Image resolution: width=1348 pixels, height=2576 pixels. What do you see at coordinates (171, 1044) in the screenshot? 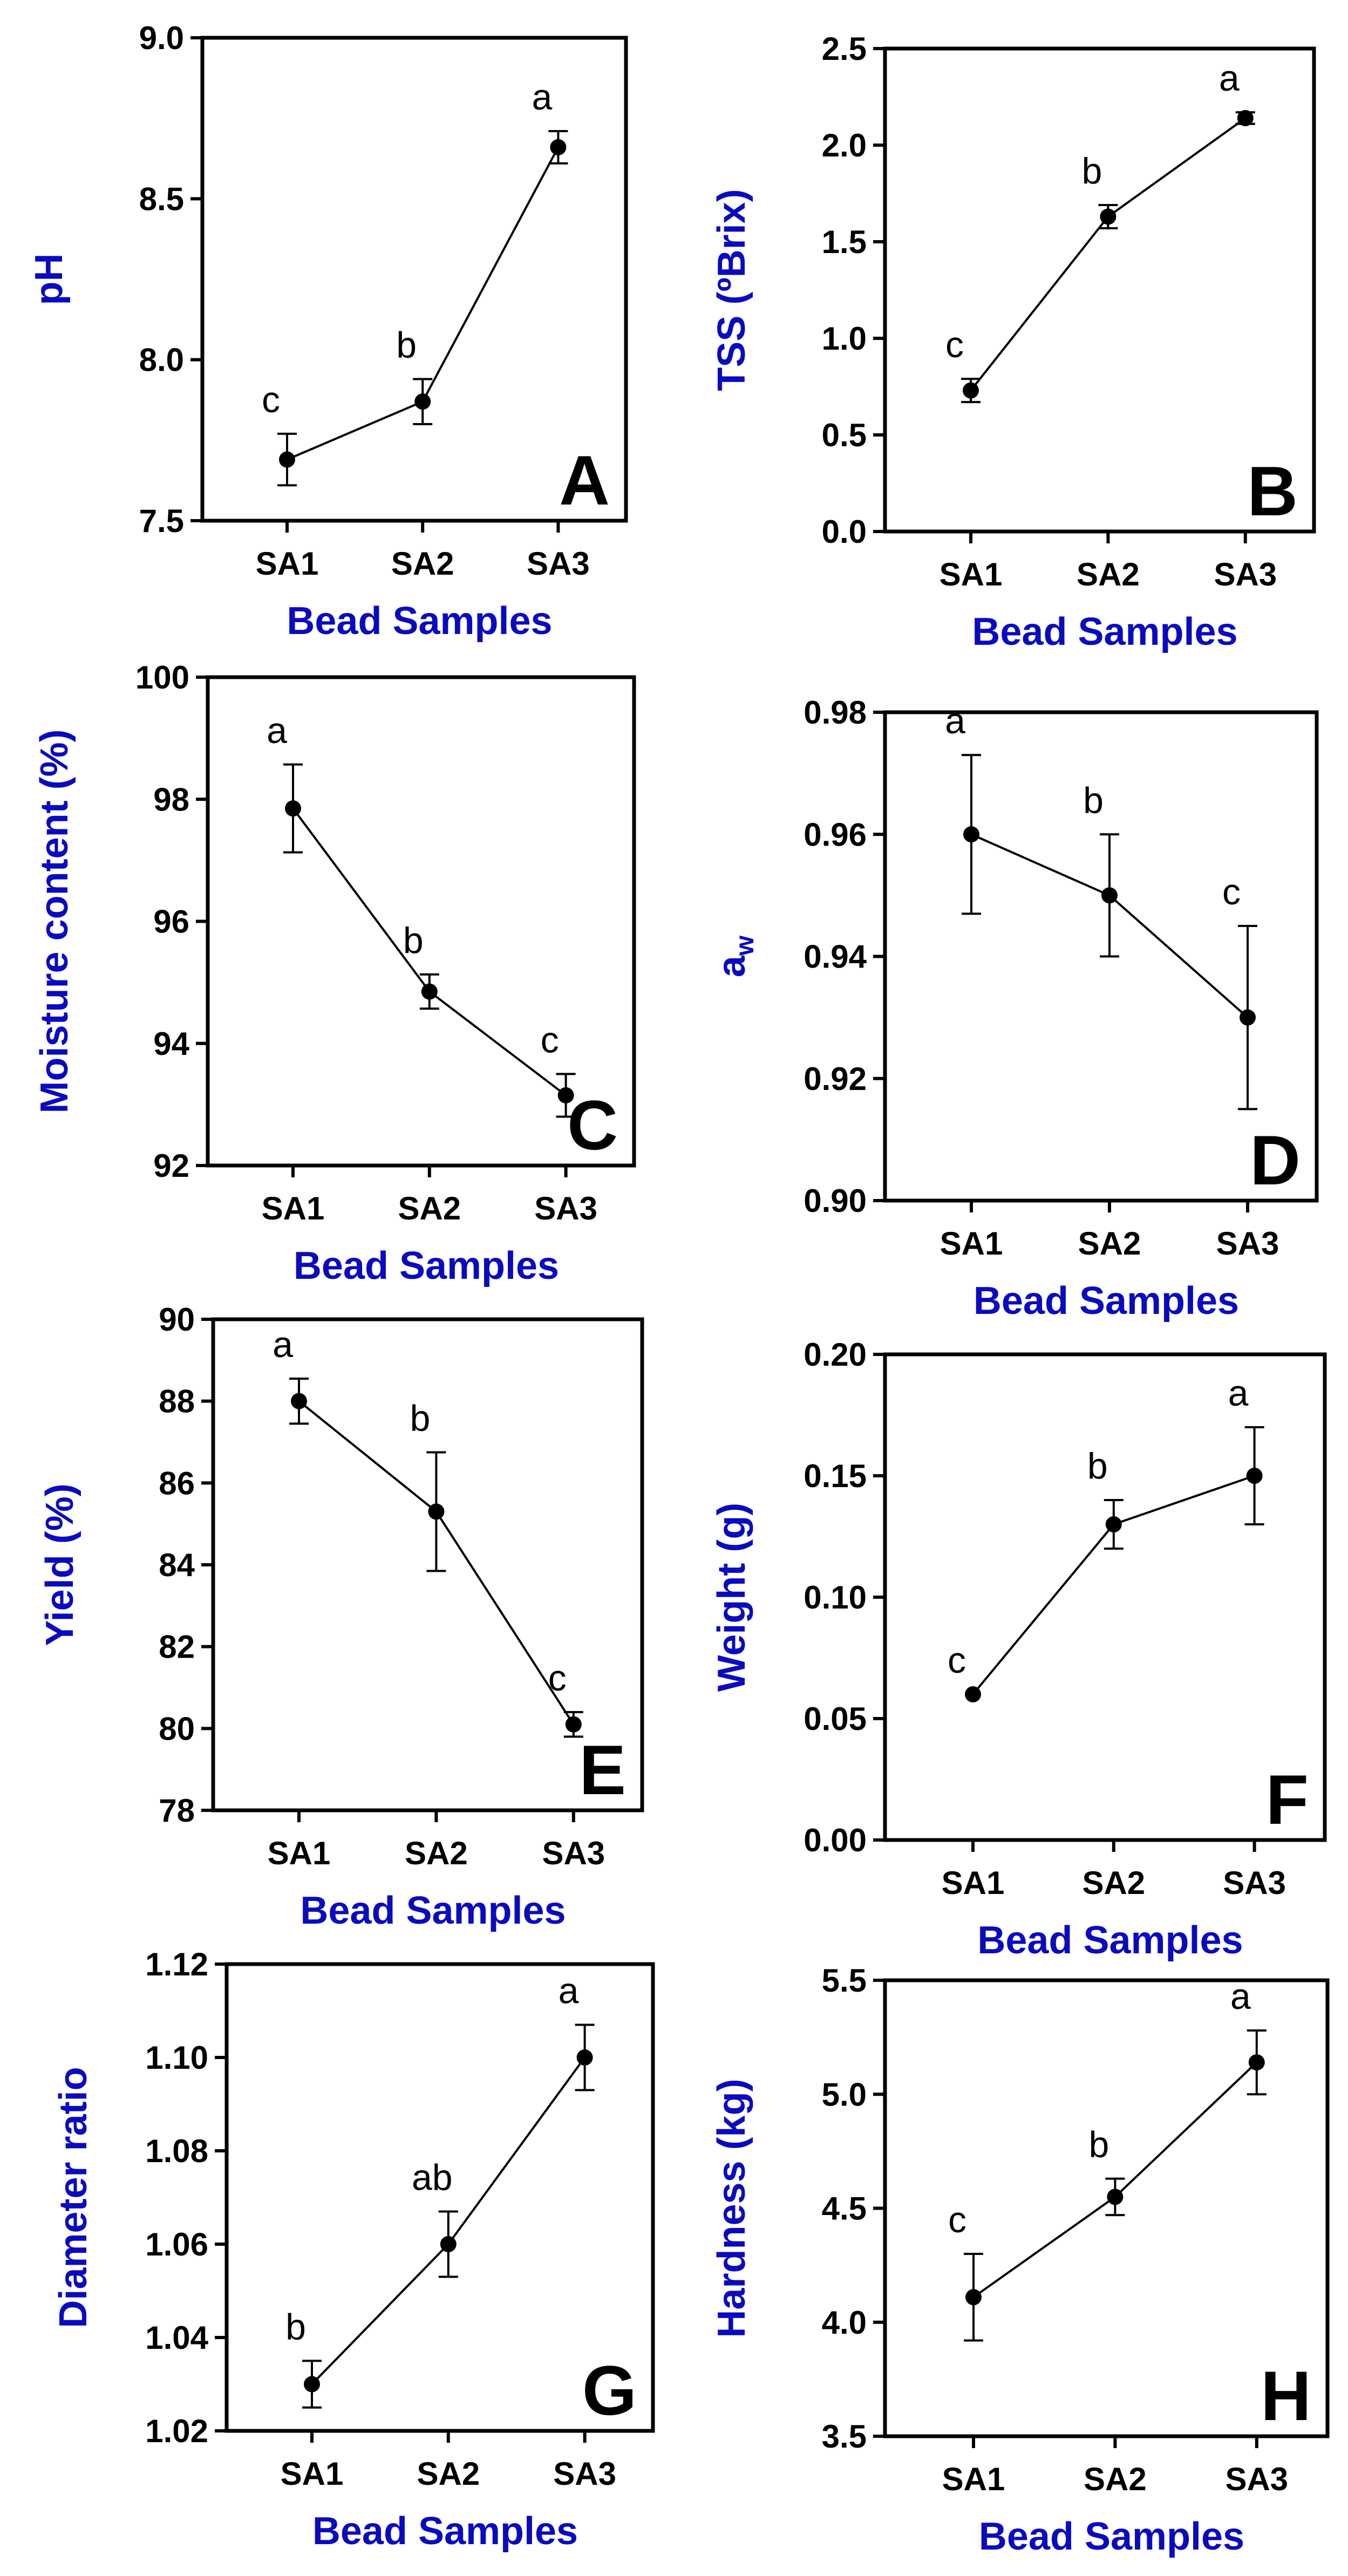
I see `panel-c-ytick-label: 94` at bounding box center [171, 1044].